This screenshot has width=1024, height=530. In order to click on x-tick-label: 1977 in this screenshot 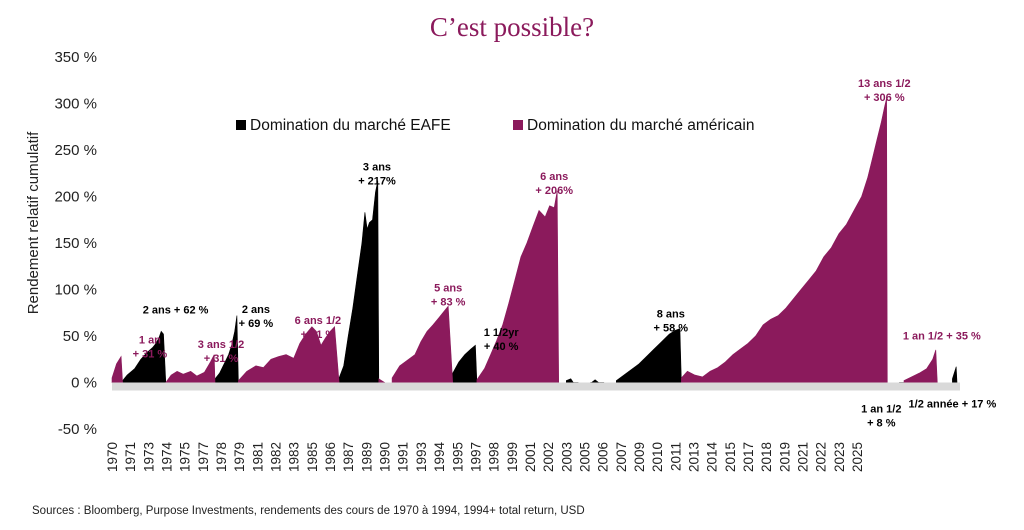, I will do `click(203, 457)`.